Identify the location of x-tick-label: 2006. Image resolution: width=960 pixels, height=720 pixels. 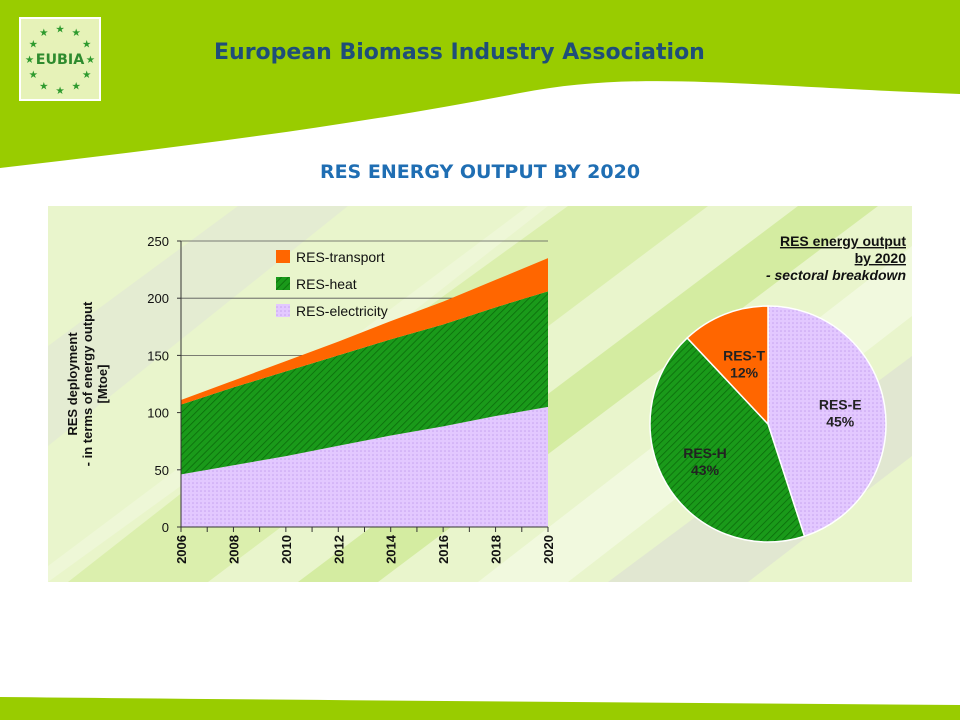
(181, 549).